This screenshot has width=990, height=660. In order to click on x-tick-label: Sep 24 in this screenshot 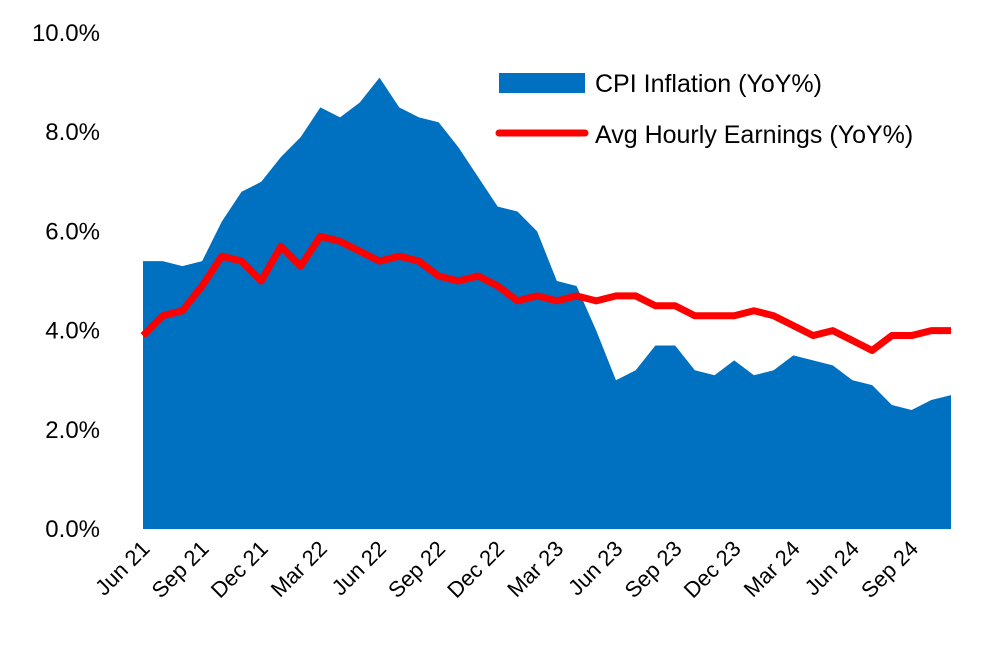, I will do `click(889, 569)`.